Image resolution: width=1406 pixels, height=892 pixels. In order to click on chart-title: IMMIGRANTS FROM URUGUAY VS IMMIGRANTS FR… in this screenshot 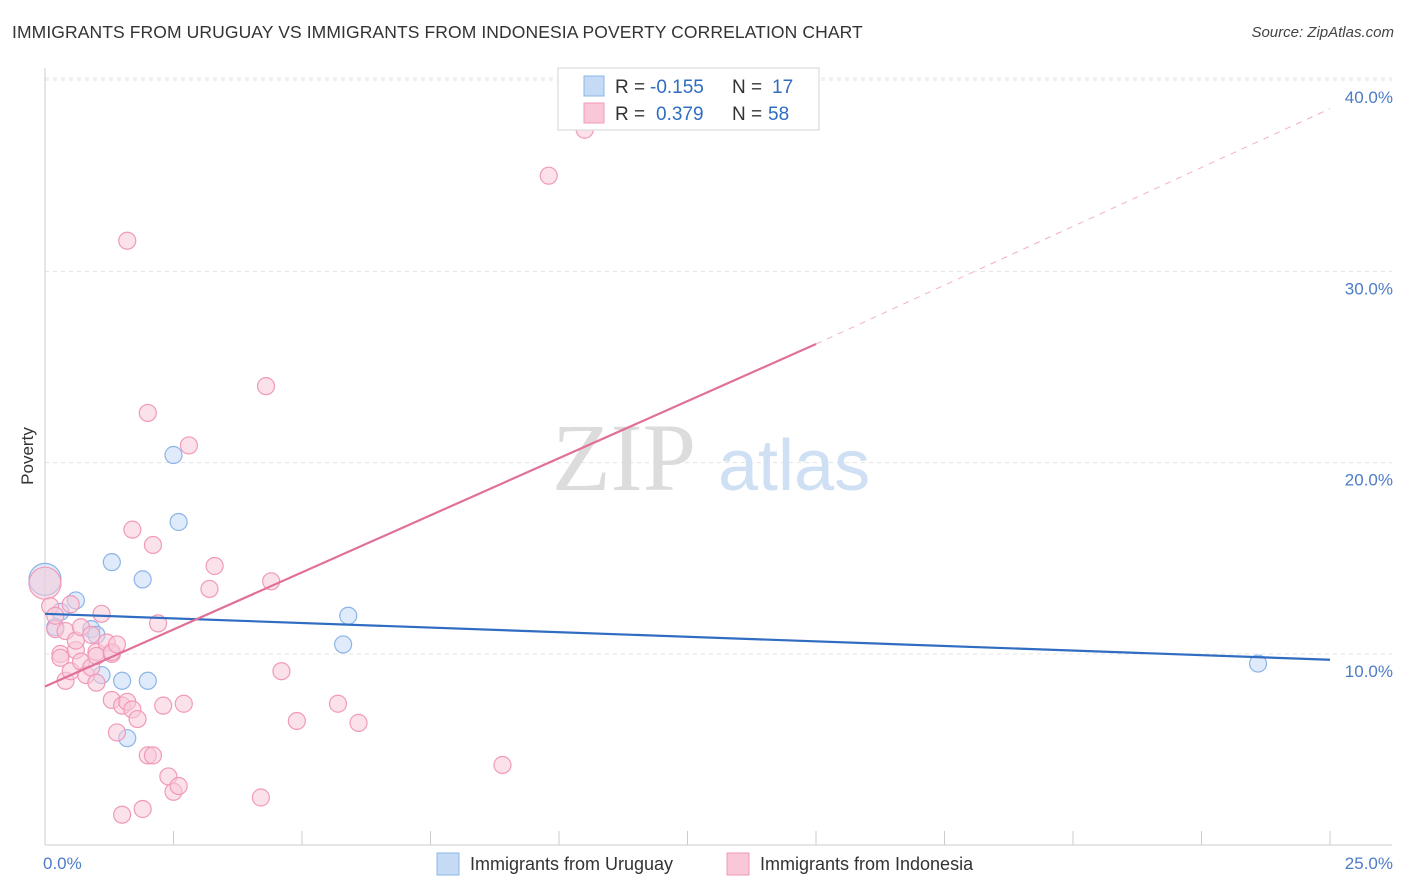, I will do `click(437, 32)`.